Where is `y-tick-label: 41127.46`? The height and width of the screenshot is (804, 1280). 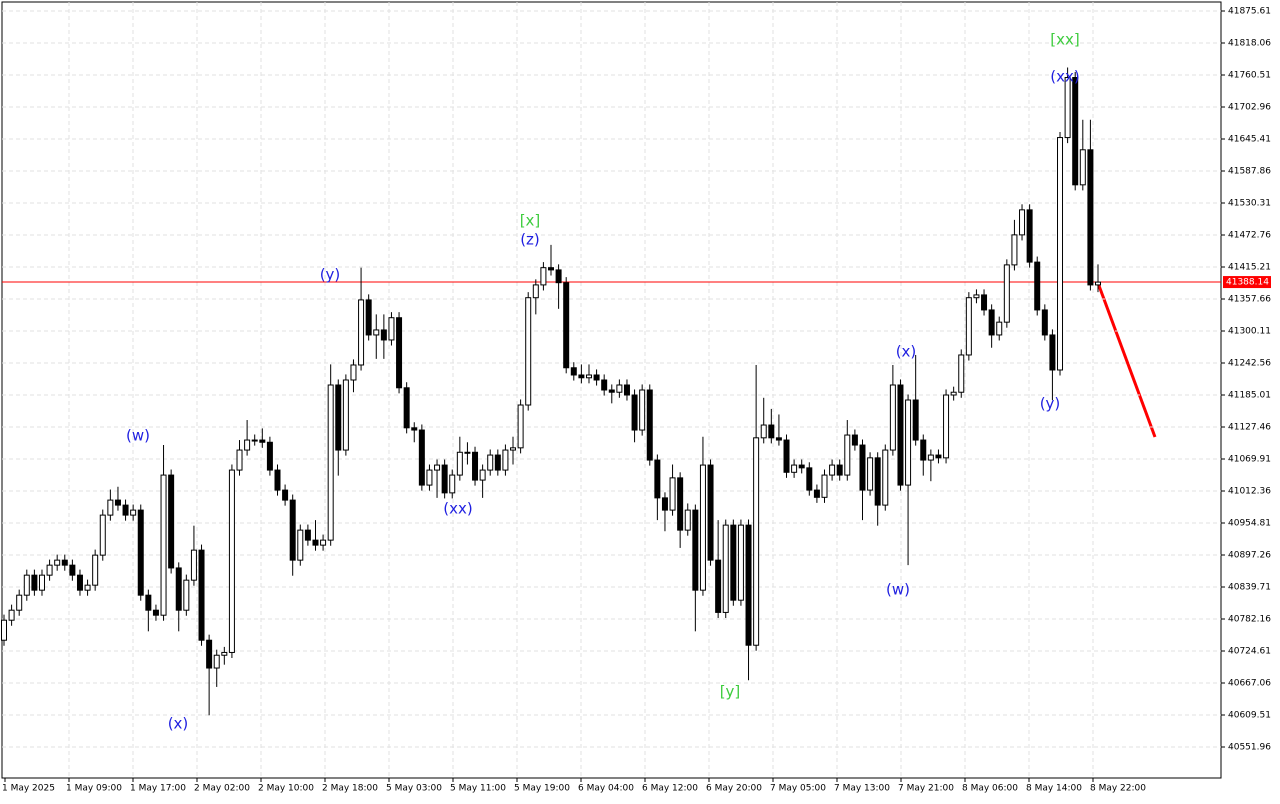 y-tick-label: 41127.46 is located at coordinates (1249, 428).